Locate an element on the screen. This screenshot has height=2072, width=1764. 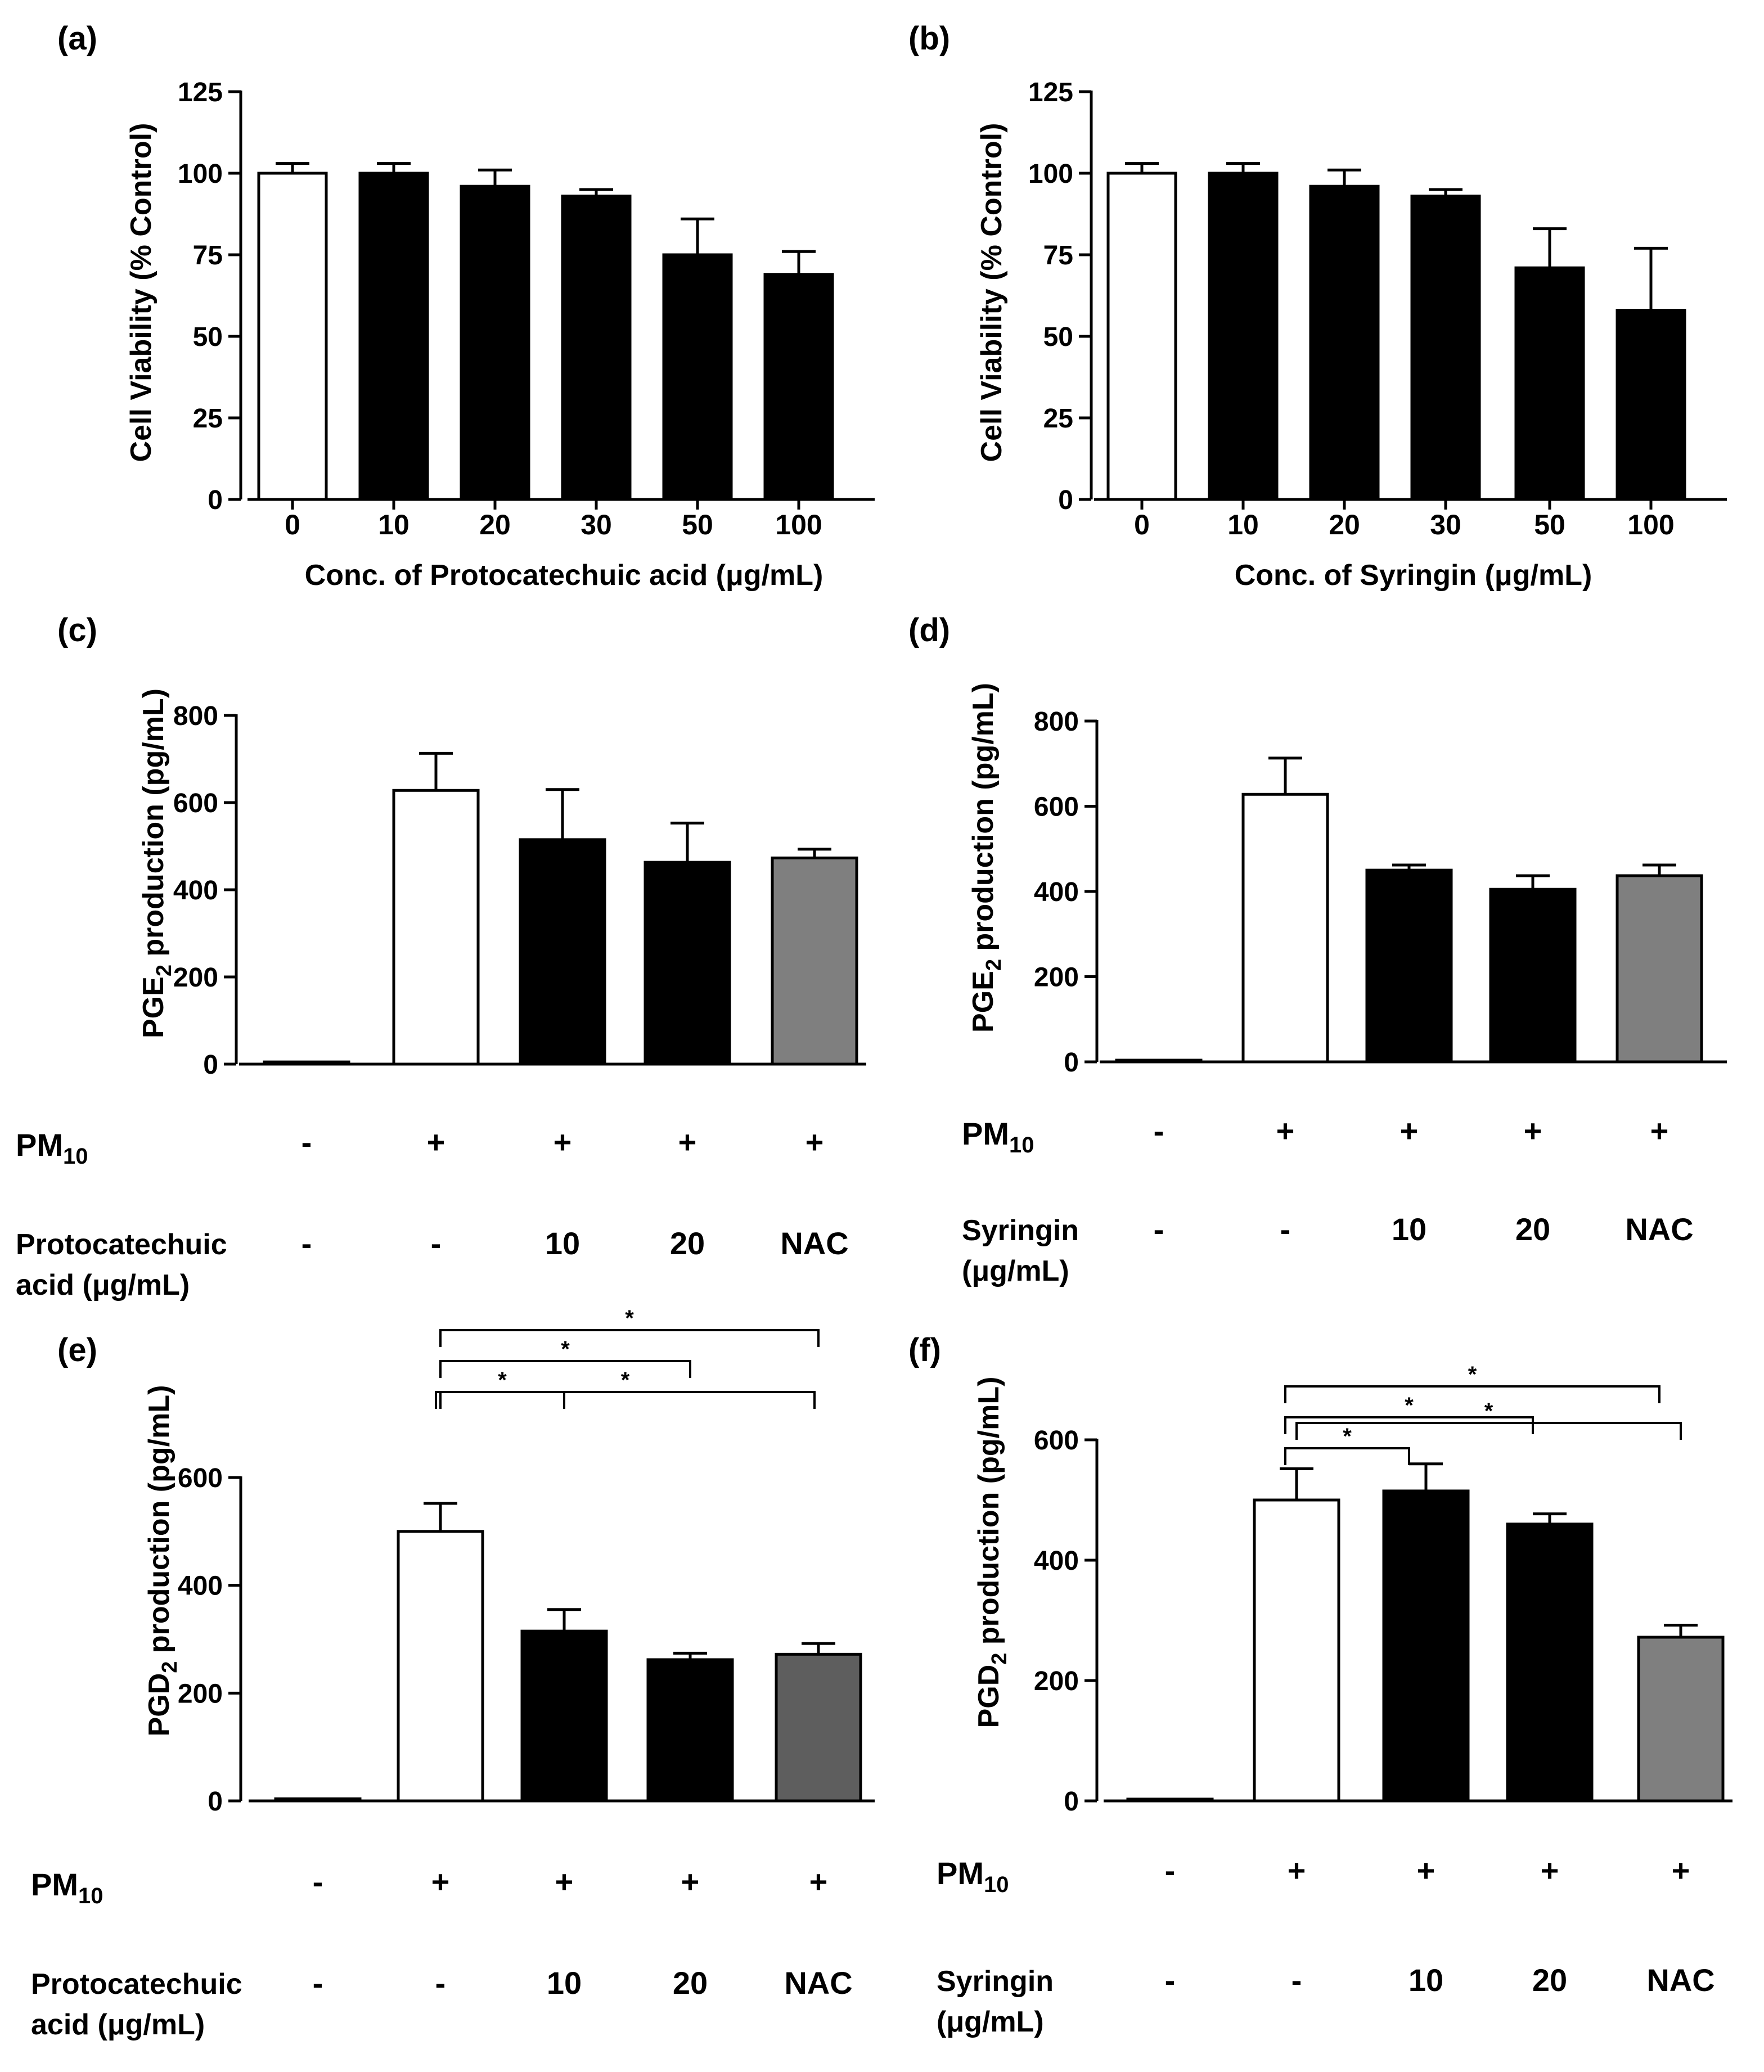
panel-label: (c) is located at coordinates (77, 630).